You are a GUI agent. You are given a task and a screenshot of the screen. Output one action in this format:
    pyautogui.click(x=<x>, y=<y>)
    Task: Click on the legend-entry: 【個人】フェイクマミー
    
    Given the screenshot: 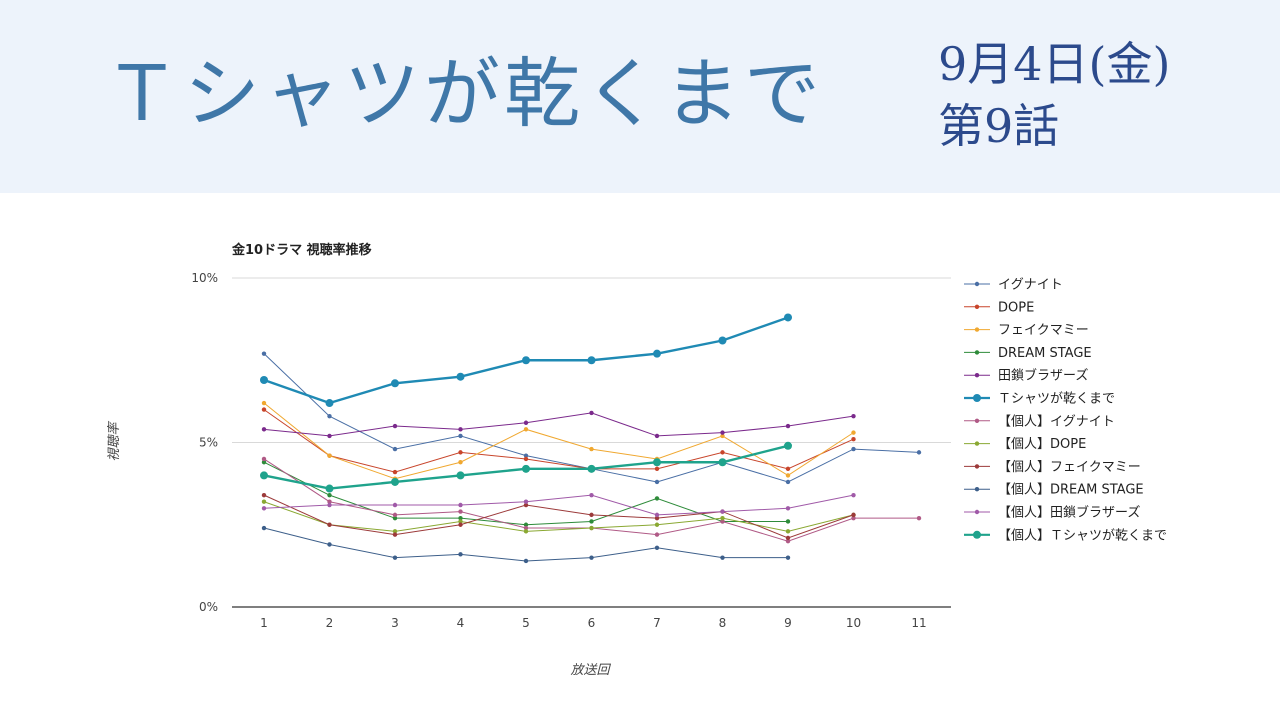 What is the action you would take?
    pyautogui.click(x=1052, y=467)
    